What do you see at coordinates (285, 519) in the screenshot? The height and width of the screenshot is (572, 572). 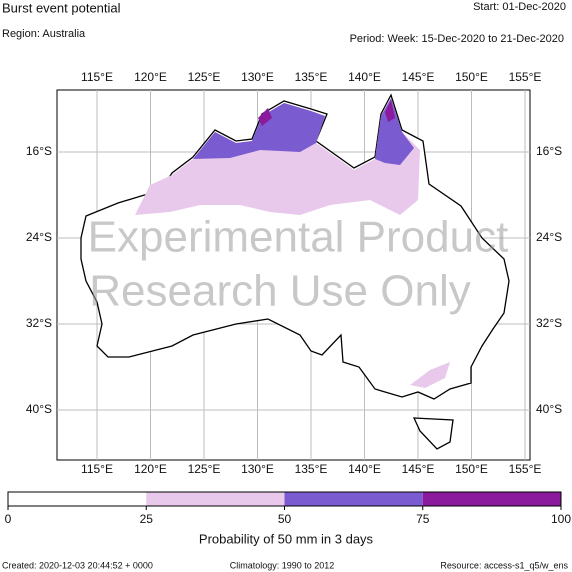 I see `colorbar-tick-label: 50` at bounding box center [285, 519].